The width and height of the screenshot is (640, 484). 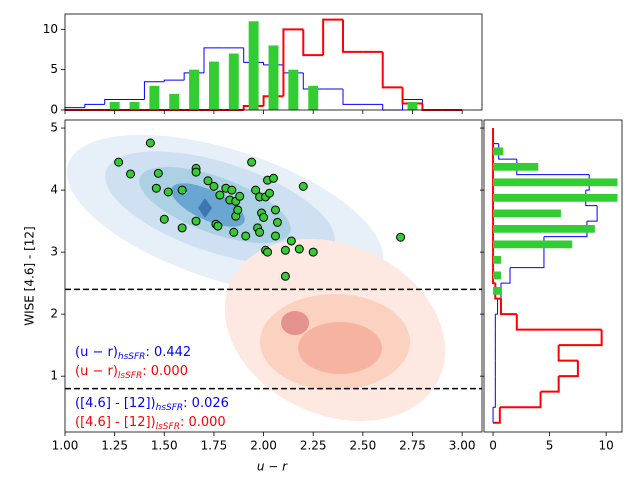 I want to click on x-tick-label: 2.25, so click(x=313, y=446).